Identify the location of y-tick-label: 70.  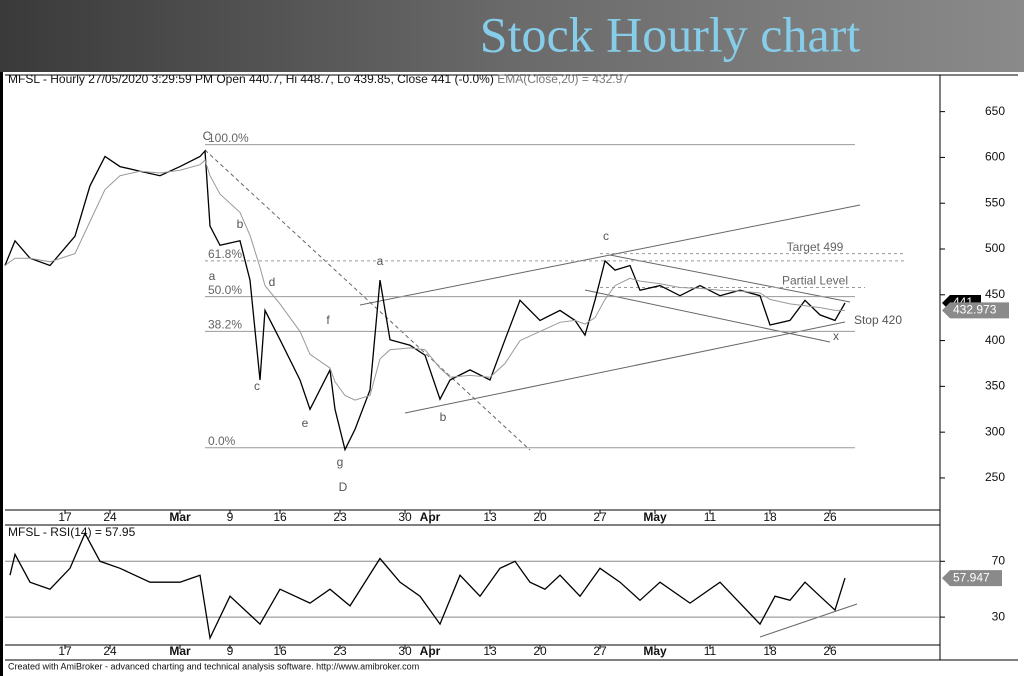
(999, 560).